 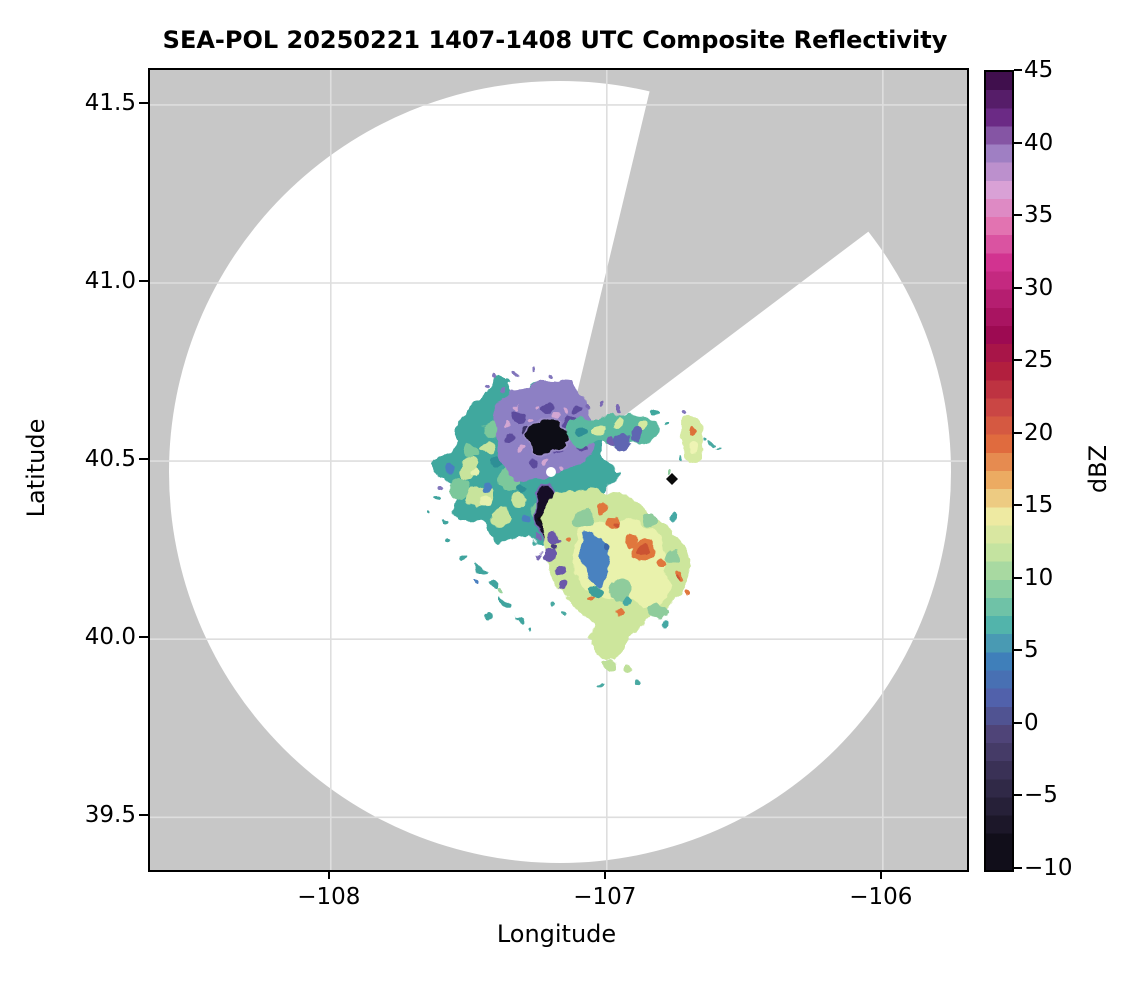 I want to click on colorbar-tick-label: 30, so click(x=1039, y=287).